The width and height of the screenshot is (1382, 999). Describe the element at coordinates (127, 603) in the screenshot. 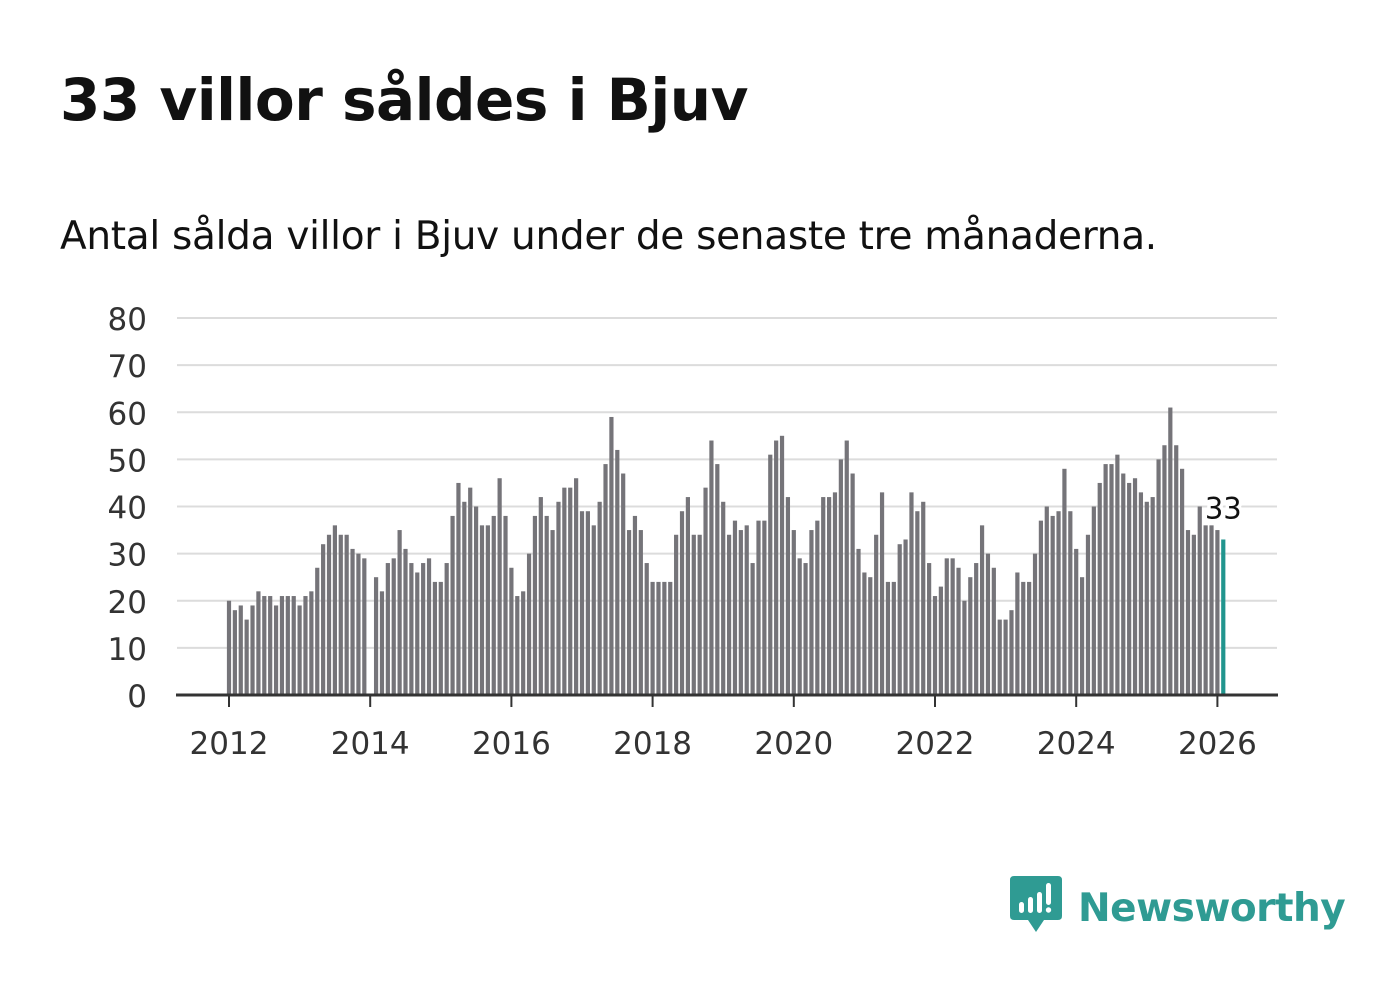

I see `y-tick-label: 20` at that location.